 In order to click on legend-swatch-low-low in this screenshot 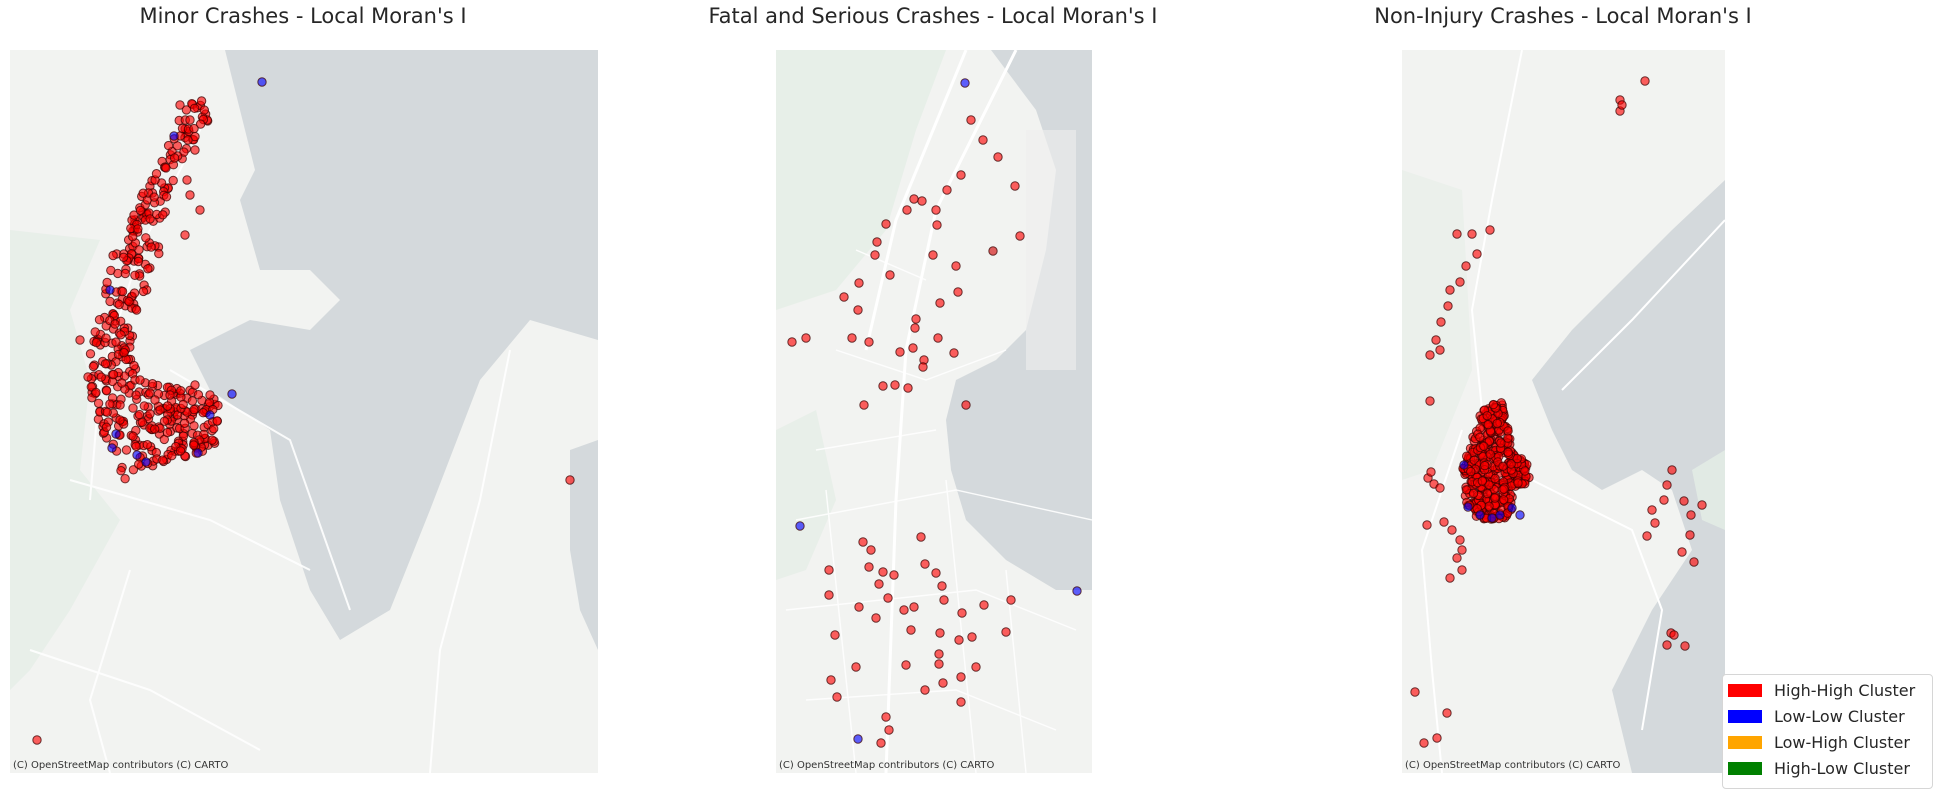, I will do `click(1745, 716)`.